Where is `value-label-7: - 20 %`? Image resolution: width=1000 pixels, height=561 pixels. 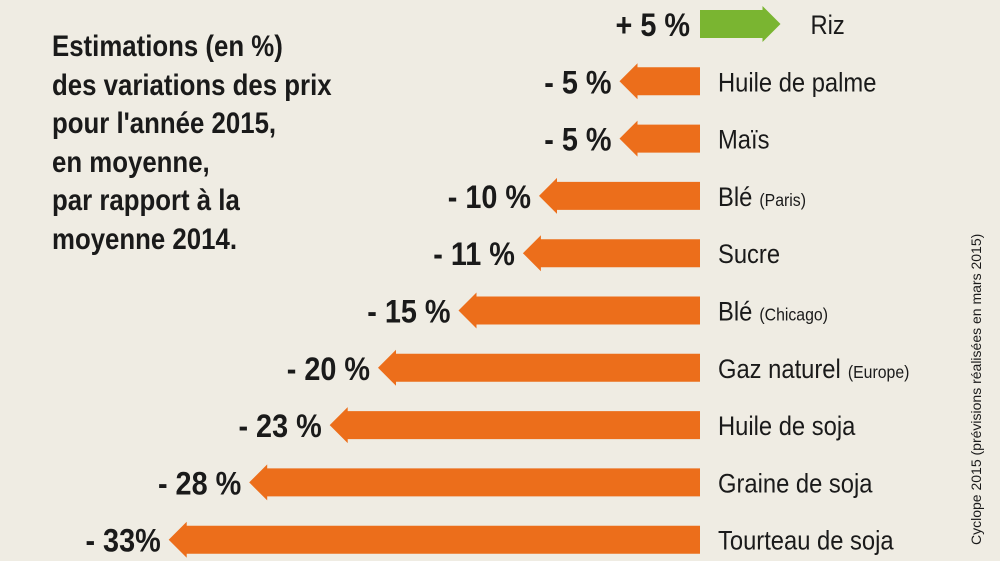 value-label-7: - 20 % is located at coordinates (328, 369).